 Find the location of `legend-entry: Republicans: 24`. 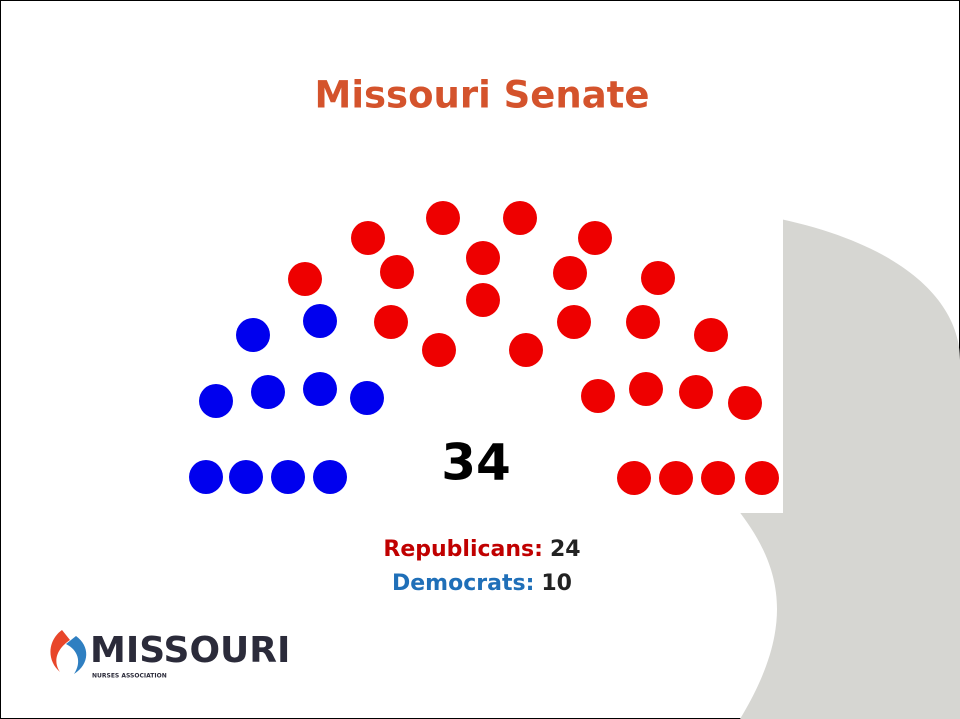

legend-entry: Republicans: 24 is located at coordinates (481, 549).